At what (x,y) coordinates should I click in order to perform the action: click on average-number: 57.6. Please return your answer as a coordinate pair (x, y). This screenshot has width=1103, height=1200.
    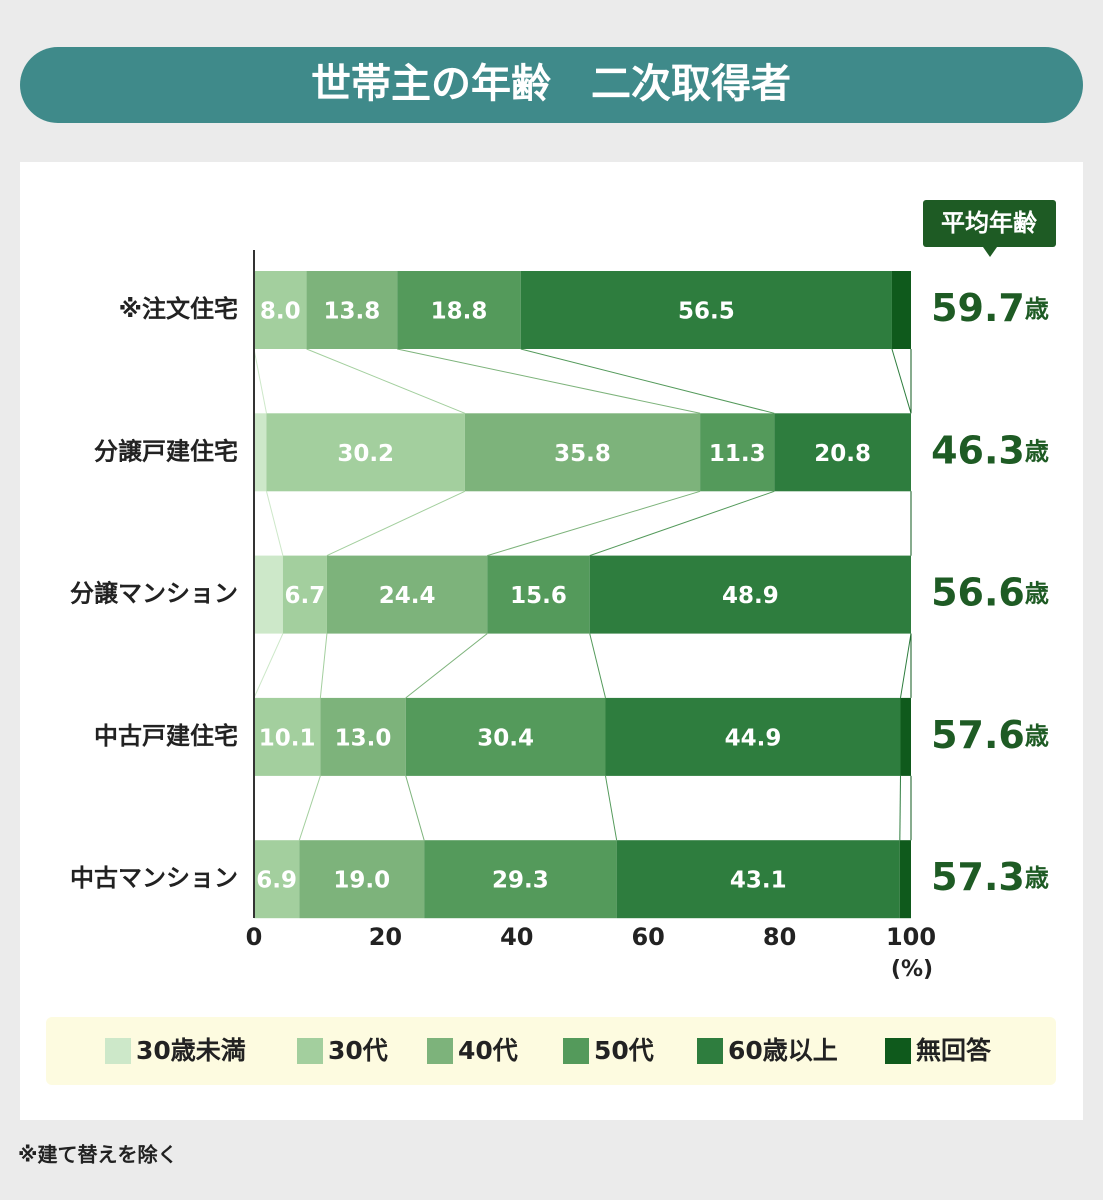
    Looking at the image, I should click on (978, 734).